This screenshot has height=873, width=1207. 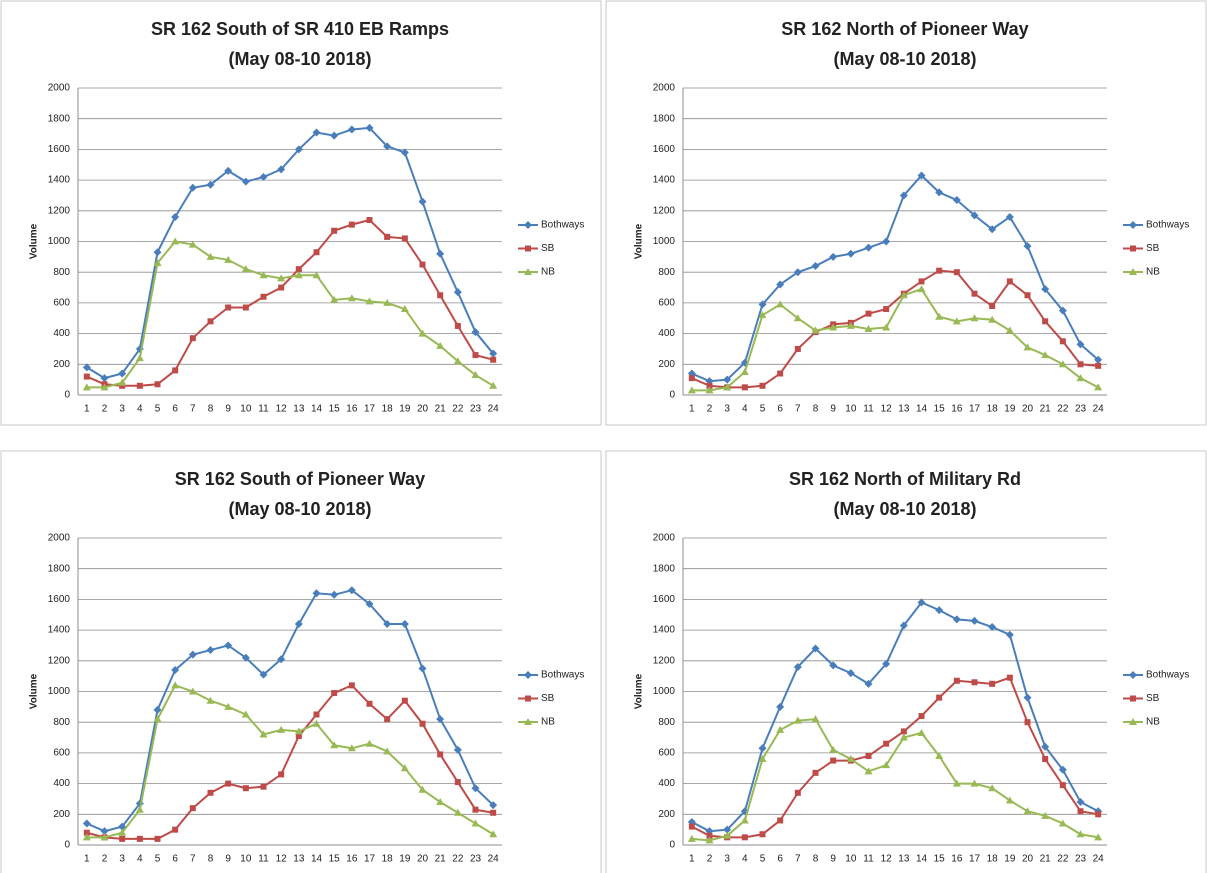 What do you see at coordinates (664, 630) in the screenshot?
I see `y-tick-label: 1400` at bounding box center [664, 630].